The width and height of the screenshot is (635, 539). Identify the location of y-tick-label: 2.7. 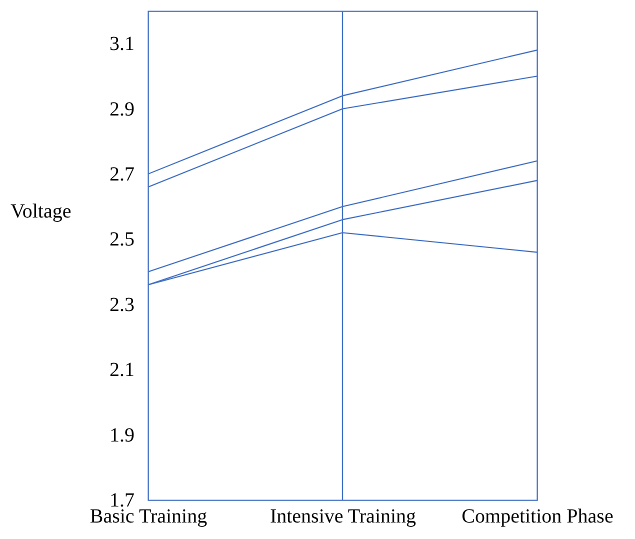
(122, 175).